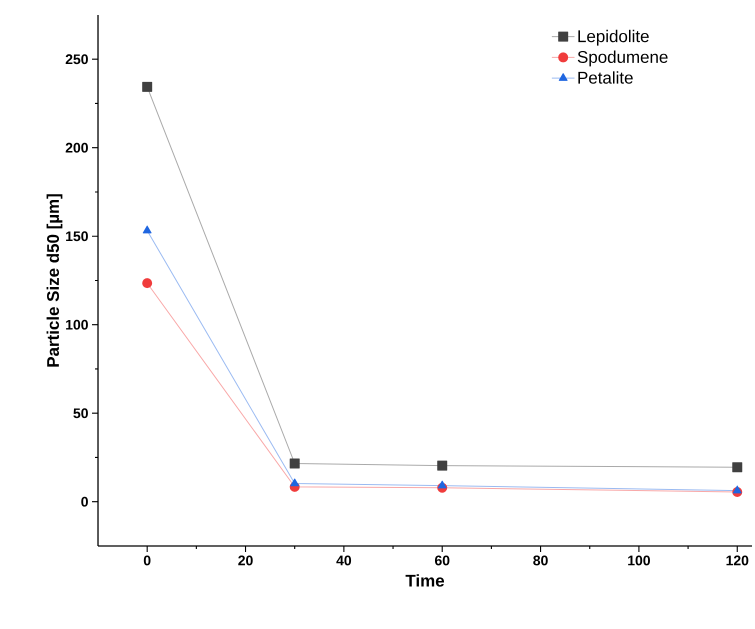 This screenshot has height=629, width=755. I want to click on y-tick-label: 0, so click(84, 501).